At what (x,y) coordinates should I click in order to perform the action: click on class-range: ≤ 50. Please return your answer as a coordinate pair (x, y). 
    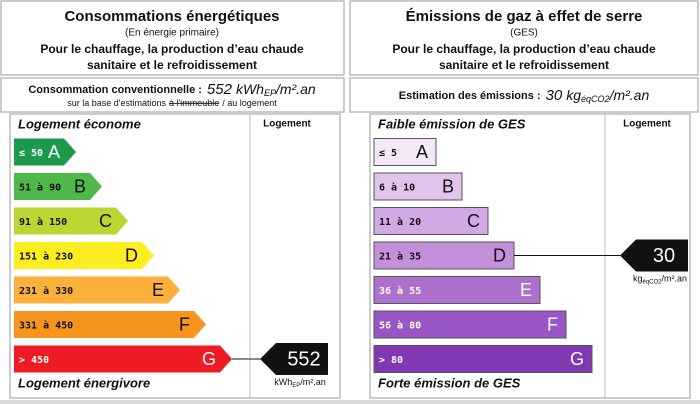
    Looking at the image, I should click on (31, 153).